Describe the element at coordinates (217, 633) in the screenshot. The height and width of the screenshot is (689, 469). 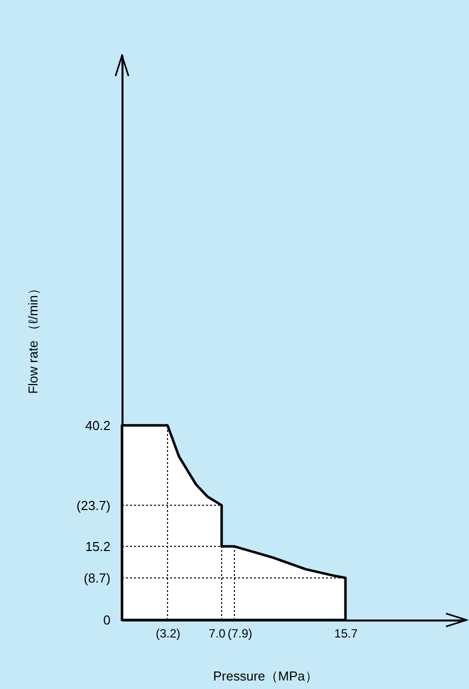
I see `x-tick-label: 7.0` at that location.